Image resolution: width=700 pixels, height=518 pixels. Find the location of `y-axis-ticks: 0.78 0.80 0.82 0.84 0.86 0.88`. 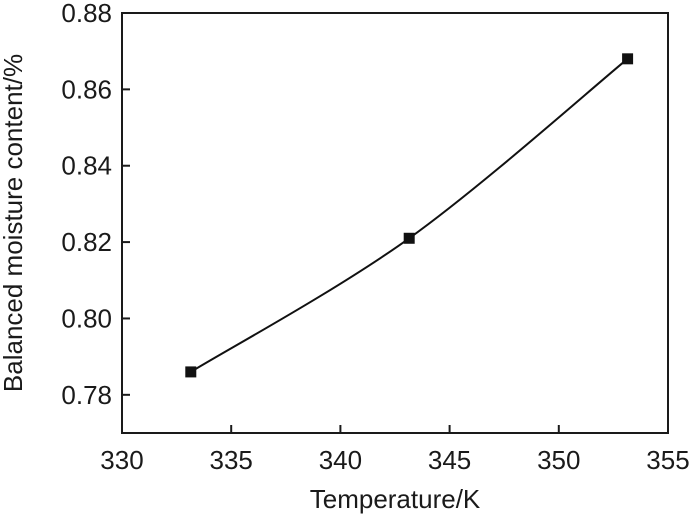

y-axis-ticks: 0.78 0.80 0.82 0.84 0.86 0.88 is located at coordinates (95, 205).